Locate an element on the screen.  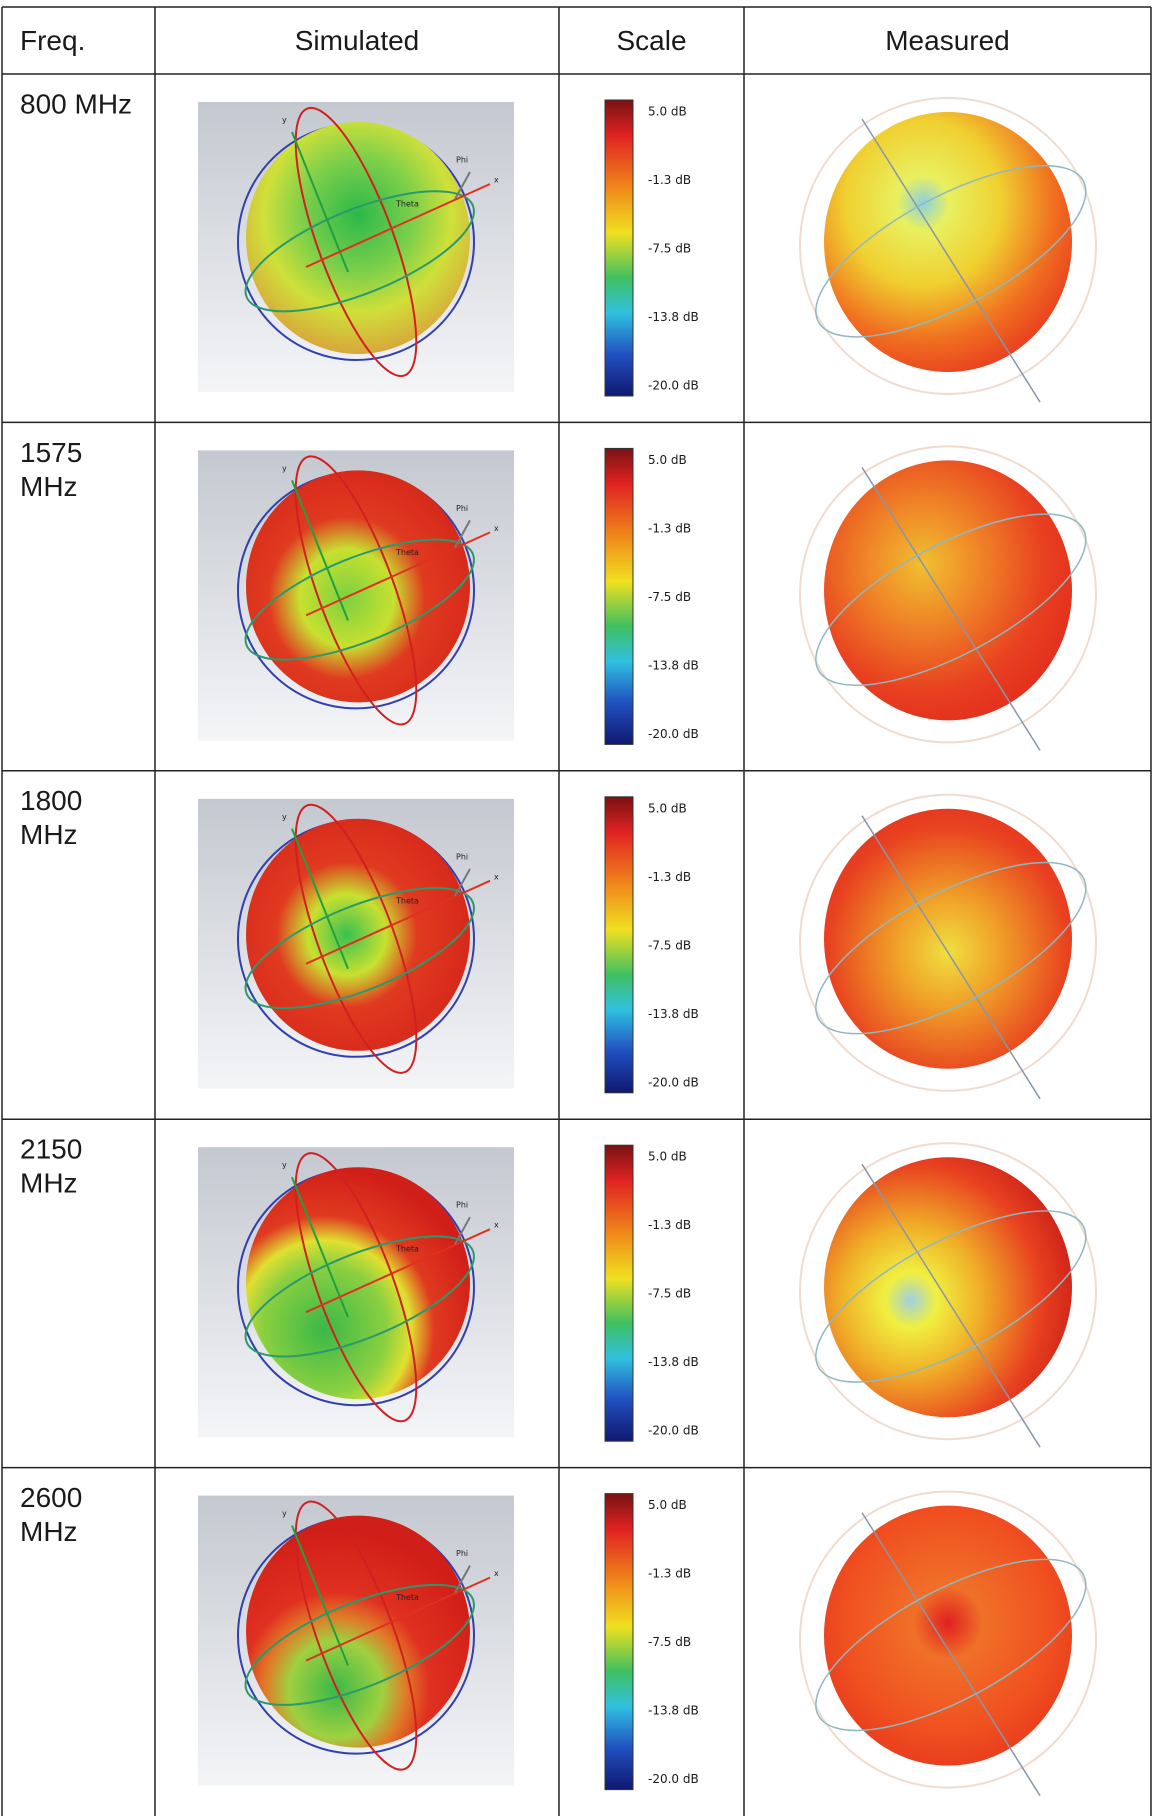
header-cell: Measured is located at coordinates (947, 40).